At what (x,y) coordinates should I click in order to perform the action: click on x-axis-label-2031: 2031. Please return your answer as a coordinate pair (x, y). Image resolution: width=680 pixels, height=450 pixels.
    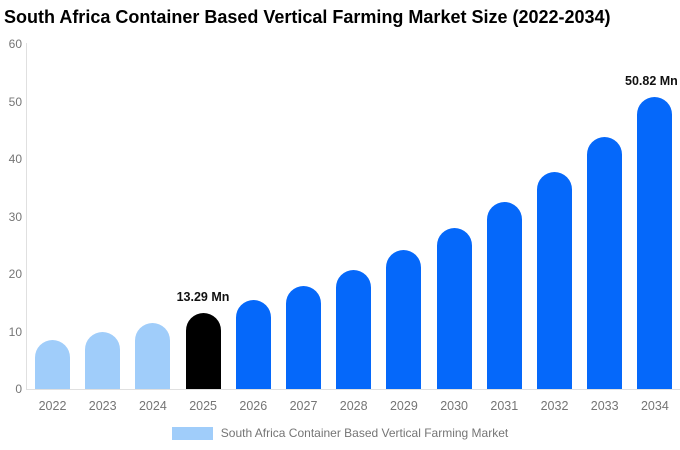
    Looking at the image, I should click on (504, 406).